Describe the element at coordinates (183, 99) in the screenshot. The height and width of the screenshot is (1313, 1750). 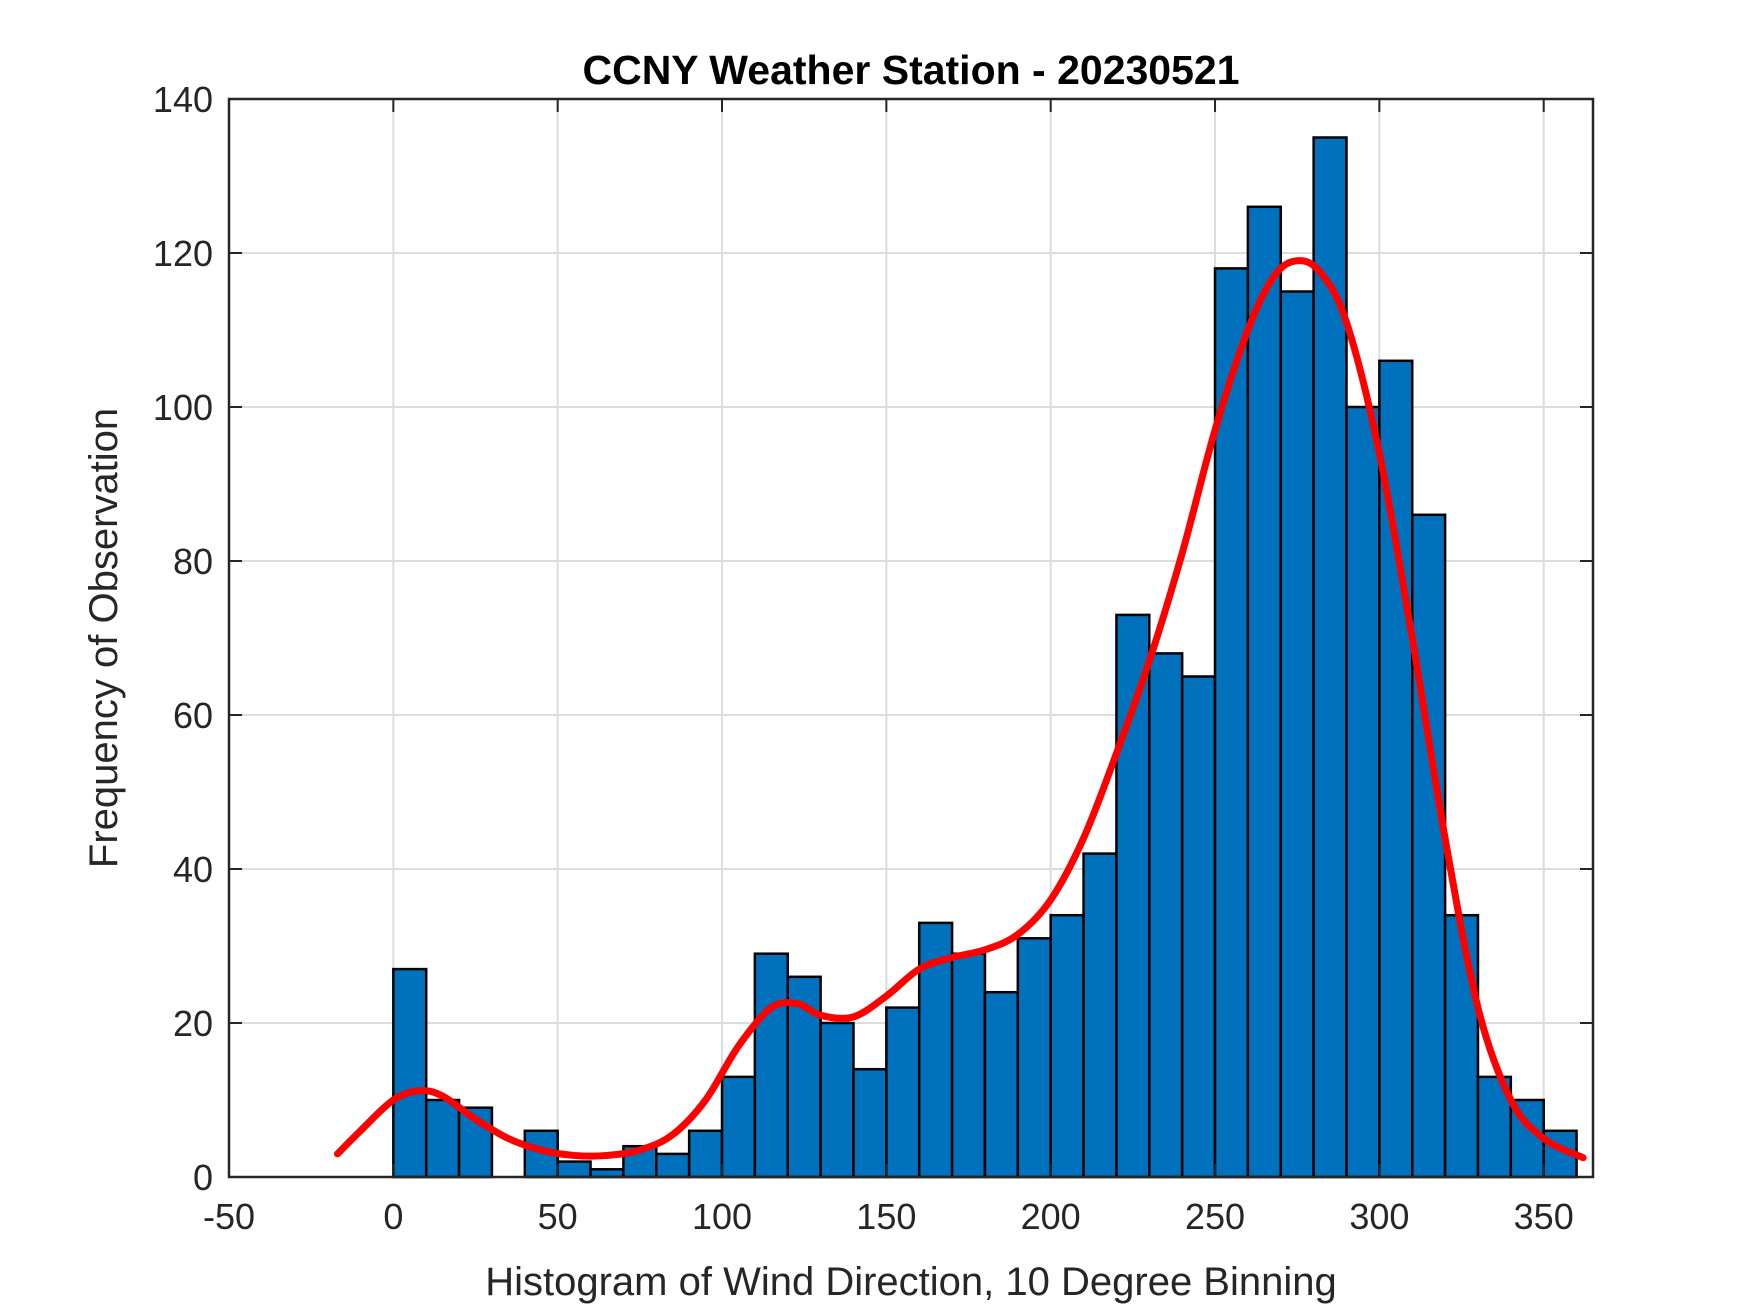
I see `y-tick-label: 140` at that location.